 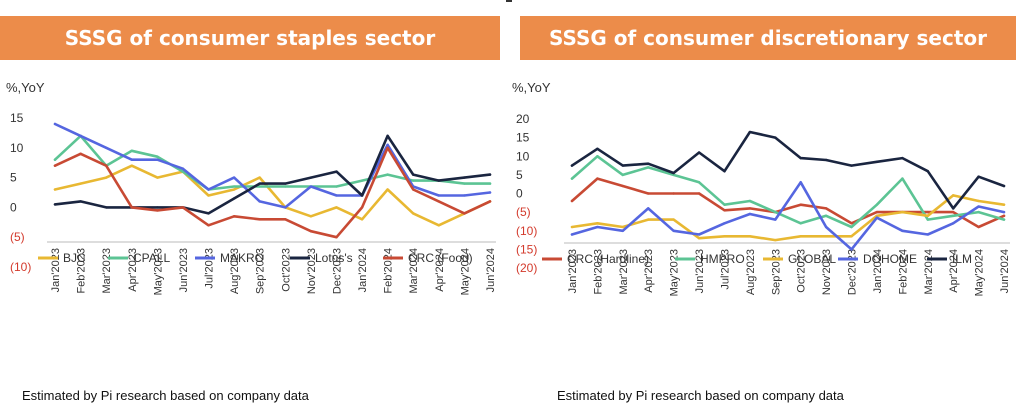 What do you see at coordinates (608, 259) in the screenshot?
I see `legend-label-crc-hardline: CRC (Hardline)` at bounding box center [608, 259].